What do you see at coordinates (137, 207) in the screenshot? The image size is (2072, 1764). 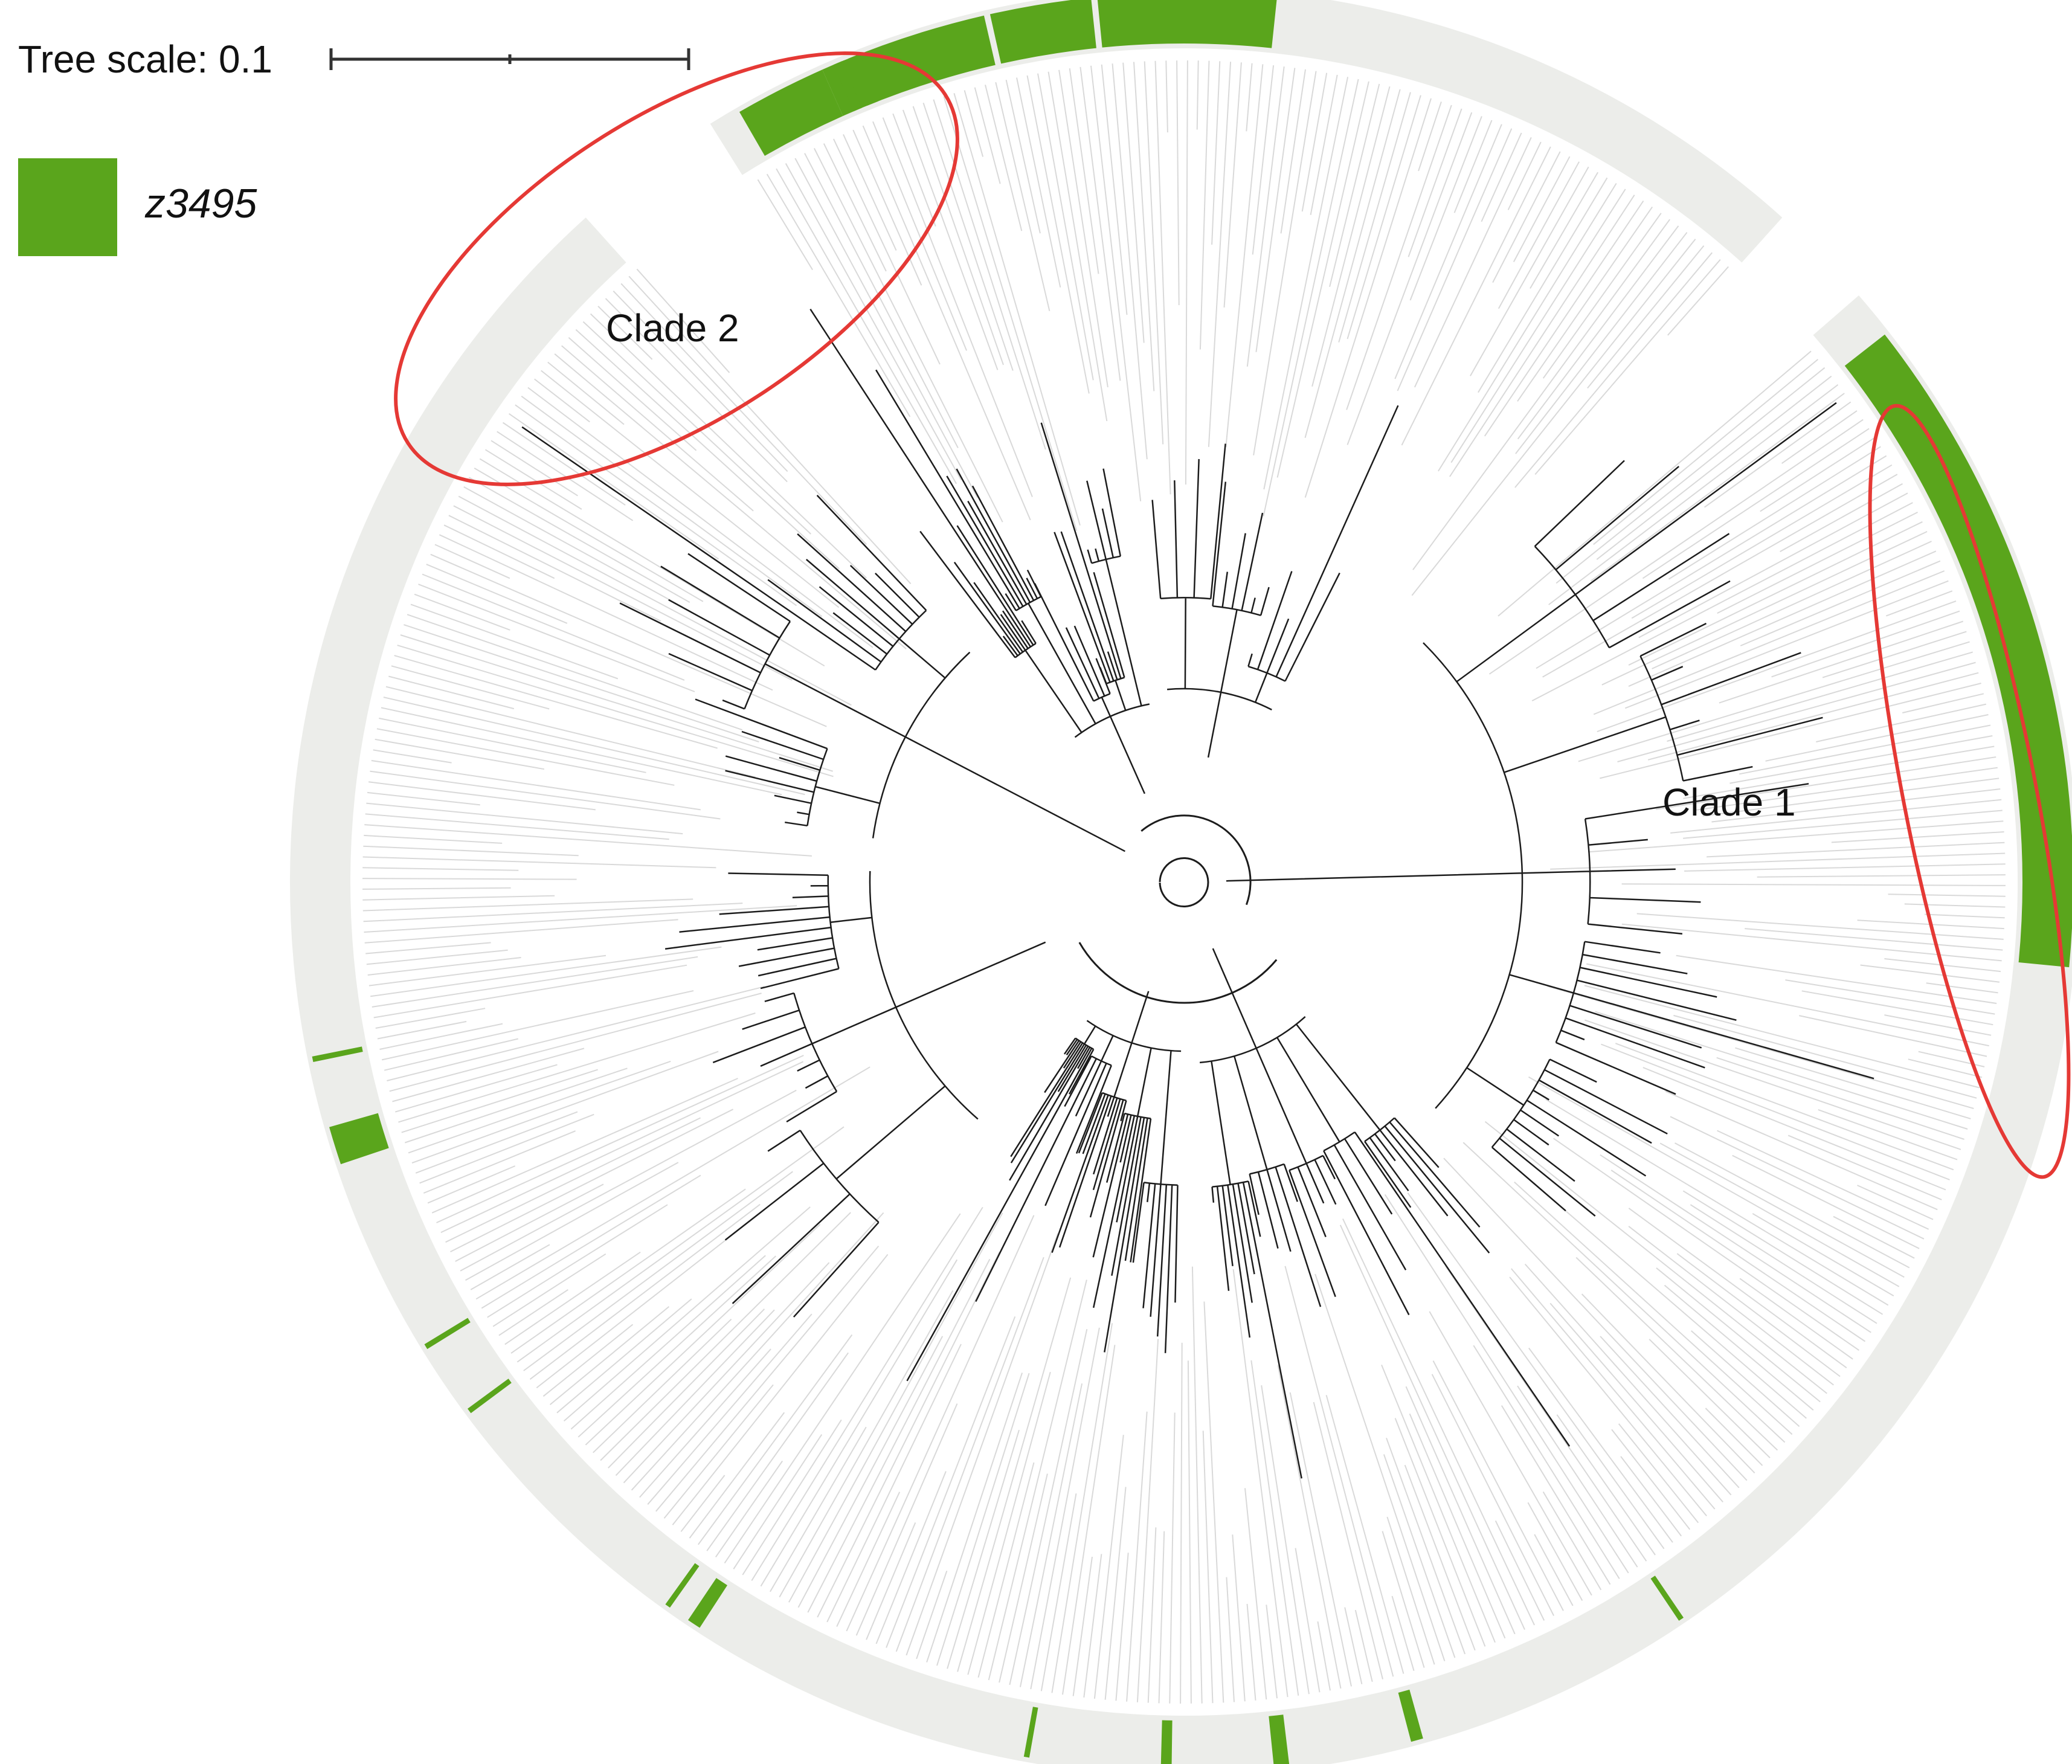 I see `legend: z3495` at bounding box center [137, 207].